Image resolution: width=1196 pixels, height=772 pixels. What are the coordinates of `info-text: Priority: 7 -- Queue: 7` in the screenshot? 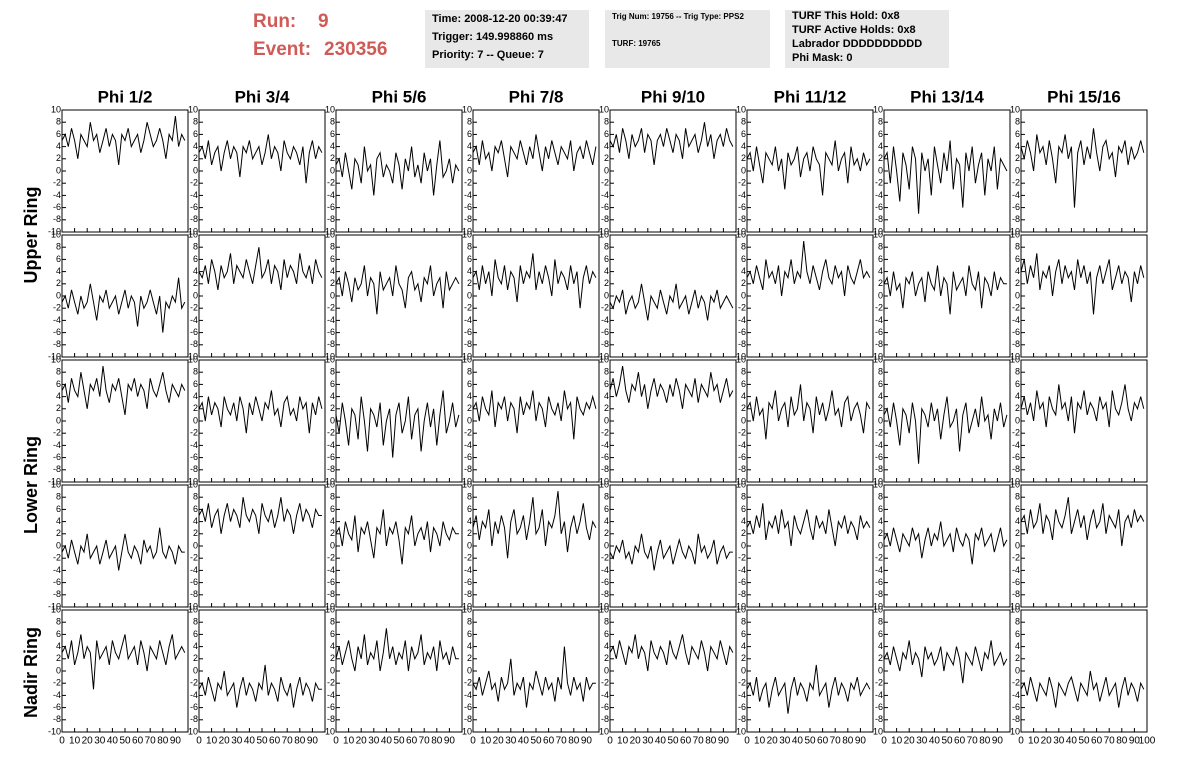 It's located at (488, 55).